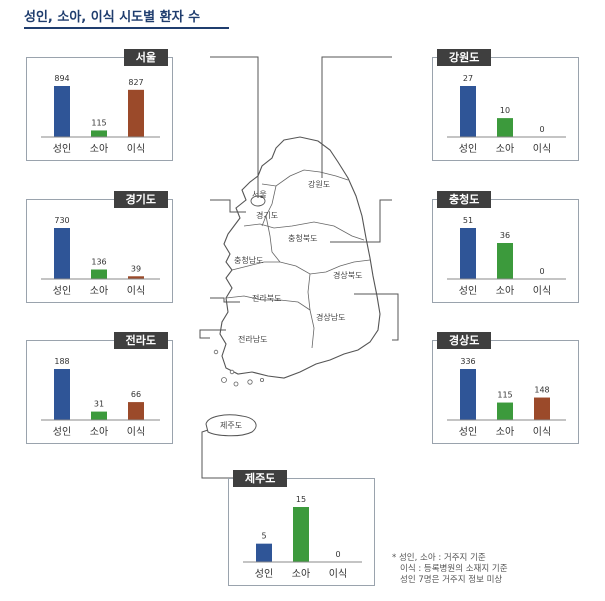  I want to click on bar-value-label: 5, so click(263, 536).